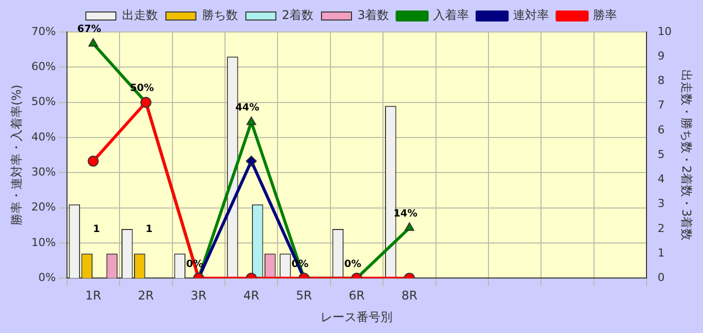 The image size is (703, 333). I want to click on y2-tick-label: 8, so click(661, 81).